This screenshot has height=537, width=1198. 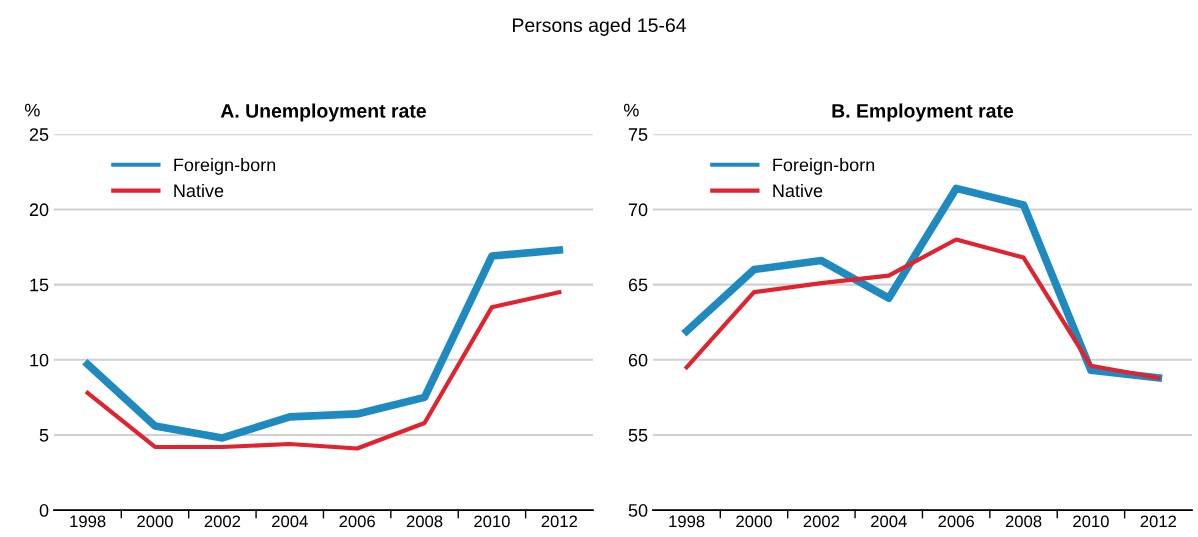 I want to click on y-tick-label: 10, so click(x=39, y=360).